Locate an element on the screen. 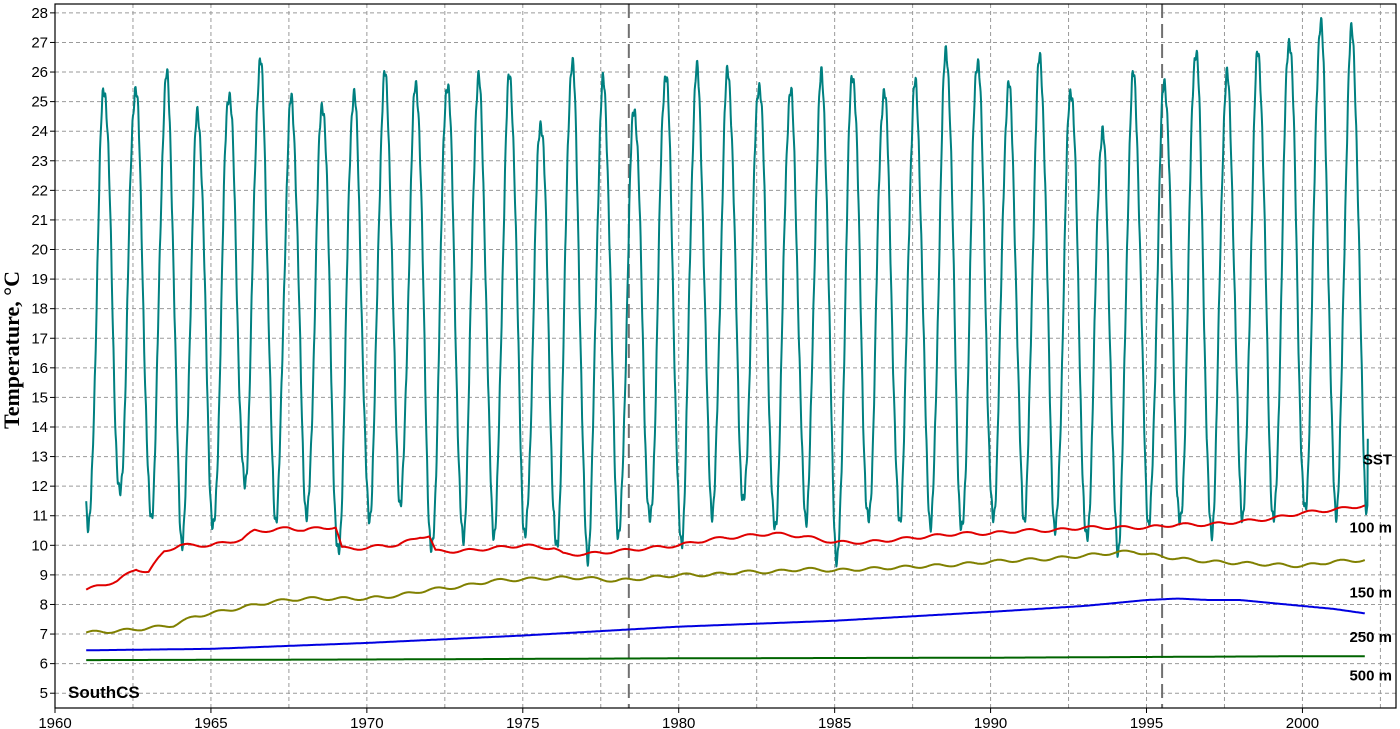 The height and width of the screenshot is (729, 1400). series-labels: SST 100 m 150 m 250 m 500 m is located at coordinates (1370, 568).